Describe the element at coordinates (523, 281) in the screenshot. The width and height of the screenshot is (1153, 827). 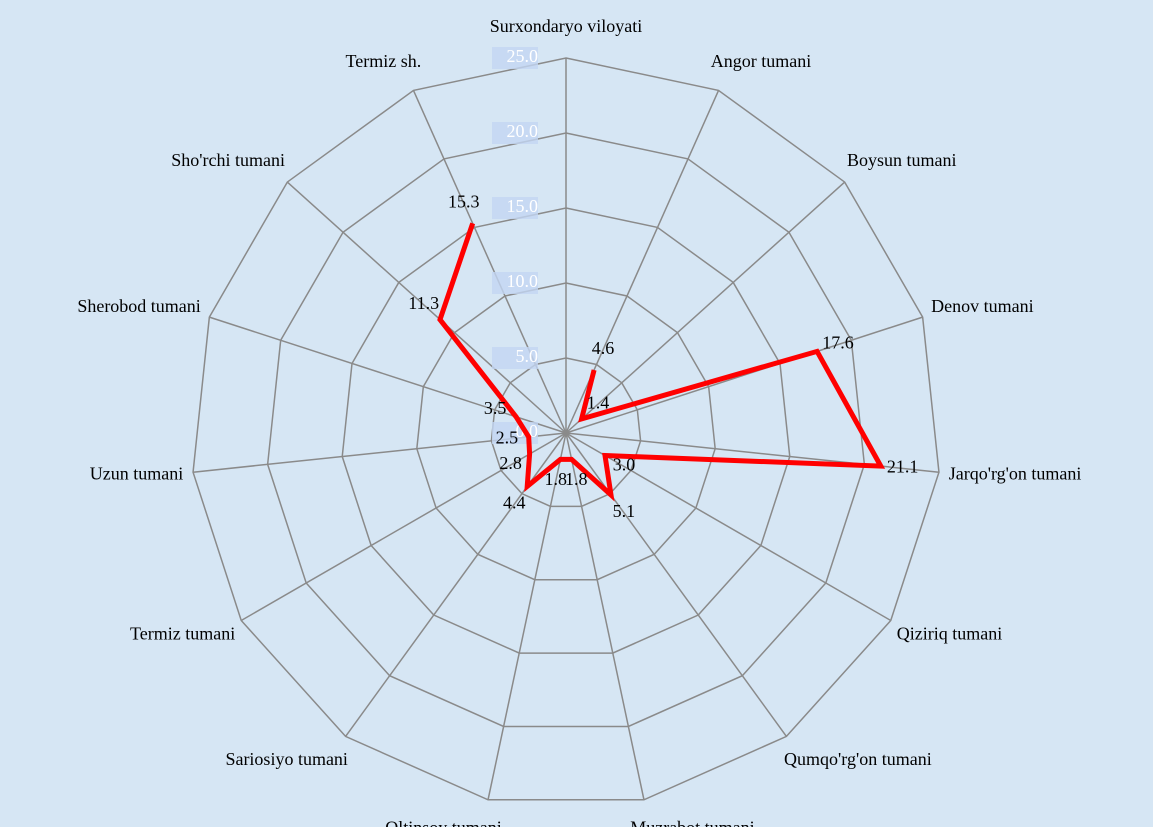
I see `y-tick-label: 10.0` at that location.